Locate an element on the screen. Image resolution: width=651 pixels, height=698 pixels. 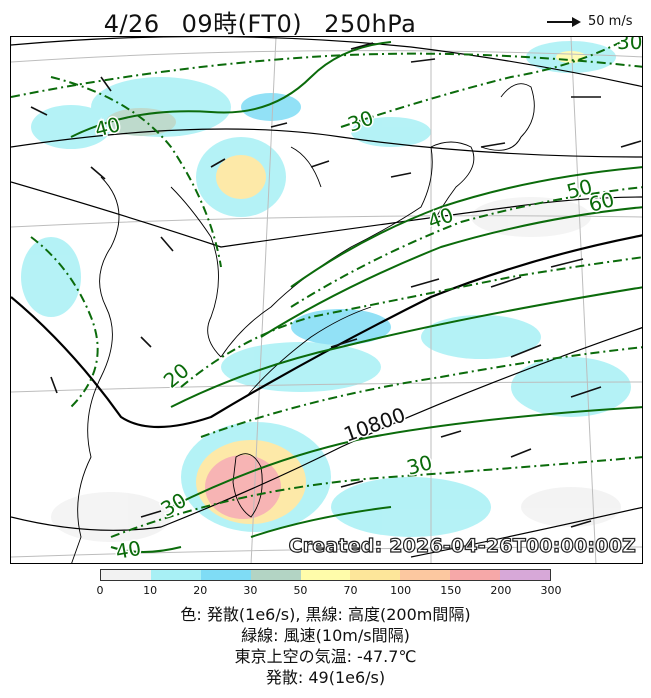
reference-vector: 50 m/s is located at coordinates (589, 21).